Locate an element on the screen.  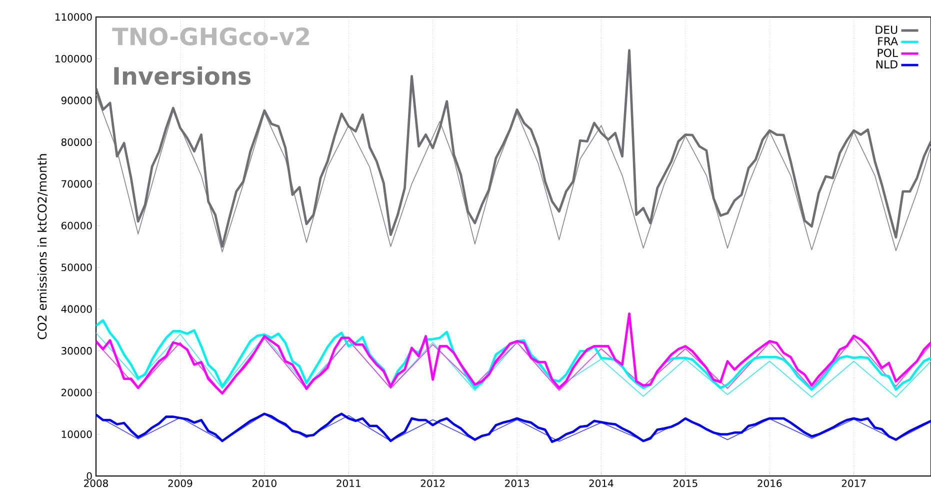
y-tick-label: 80000 is located at coordinates (76, 142).